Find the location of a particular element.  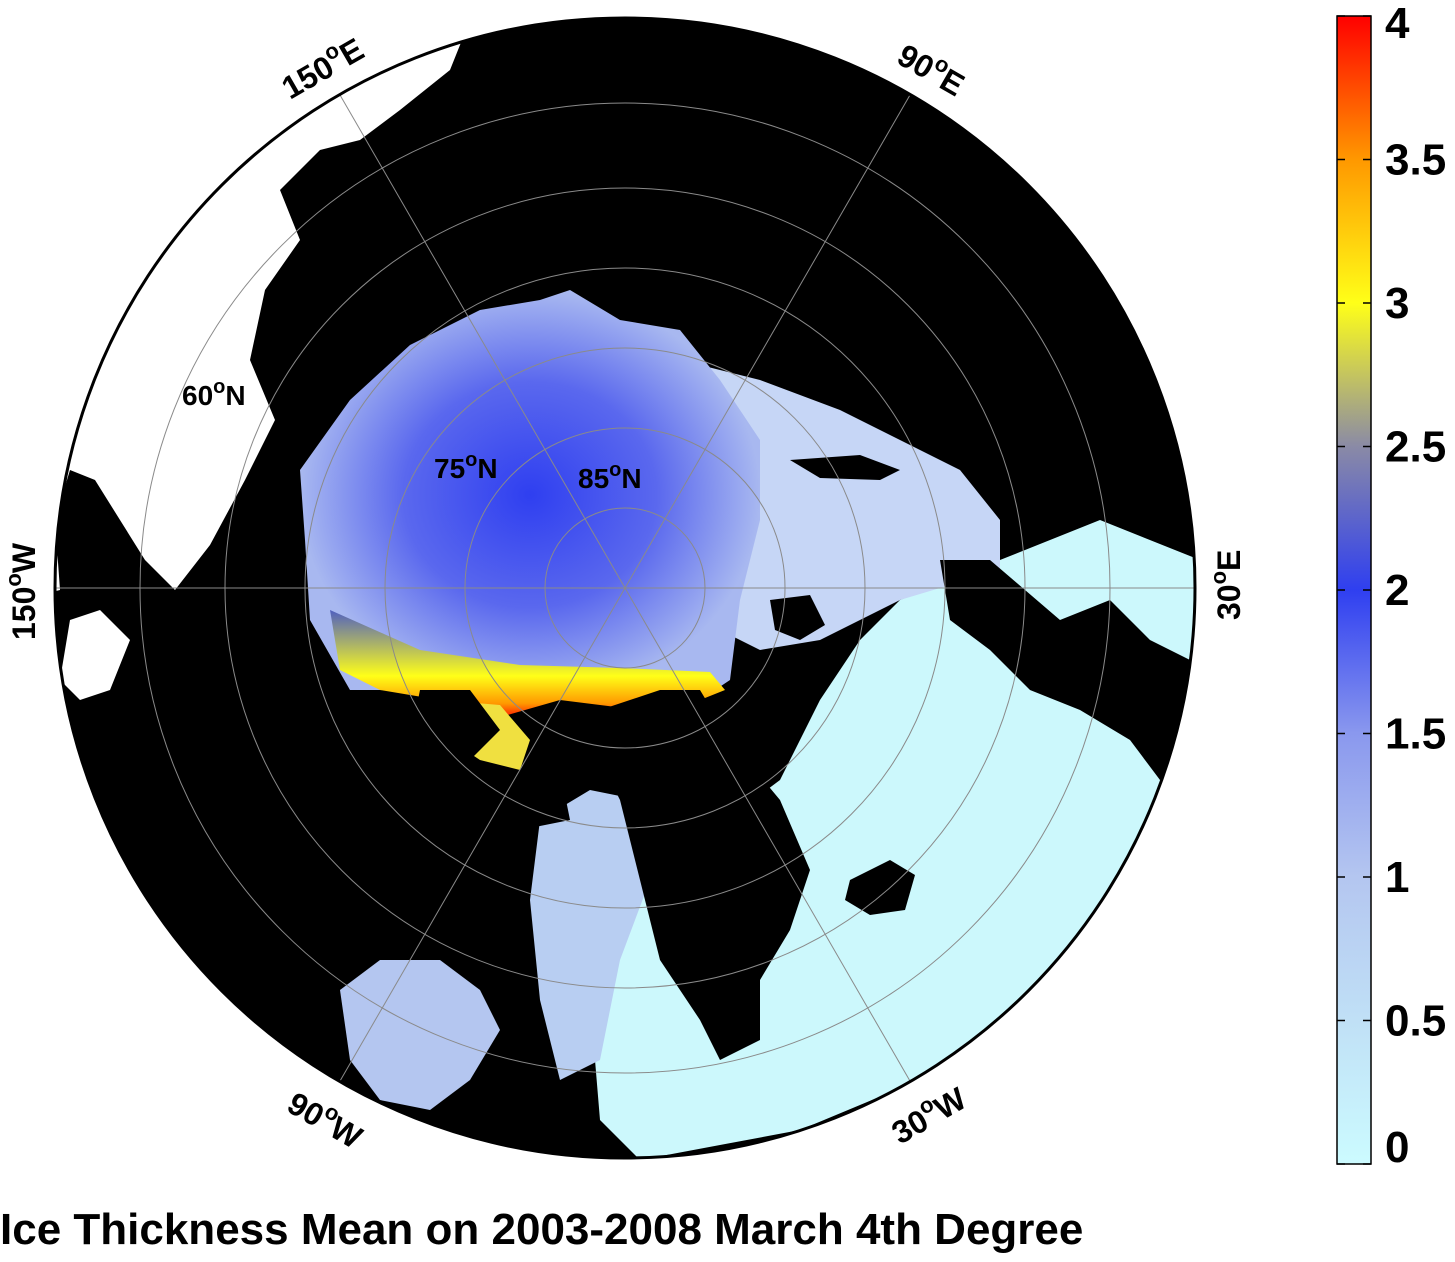

iceland is located at coordinates (880, 887).